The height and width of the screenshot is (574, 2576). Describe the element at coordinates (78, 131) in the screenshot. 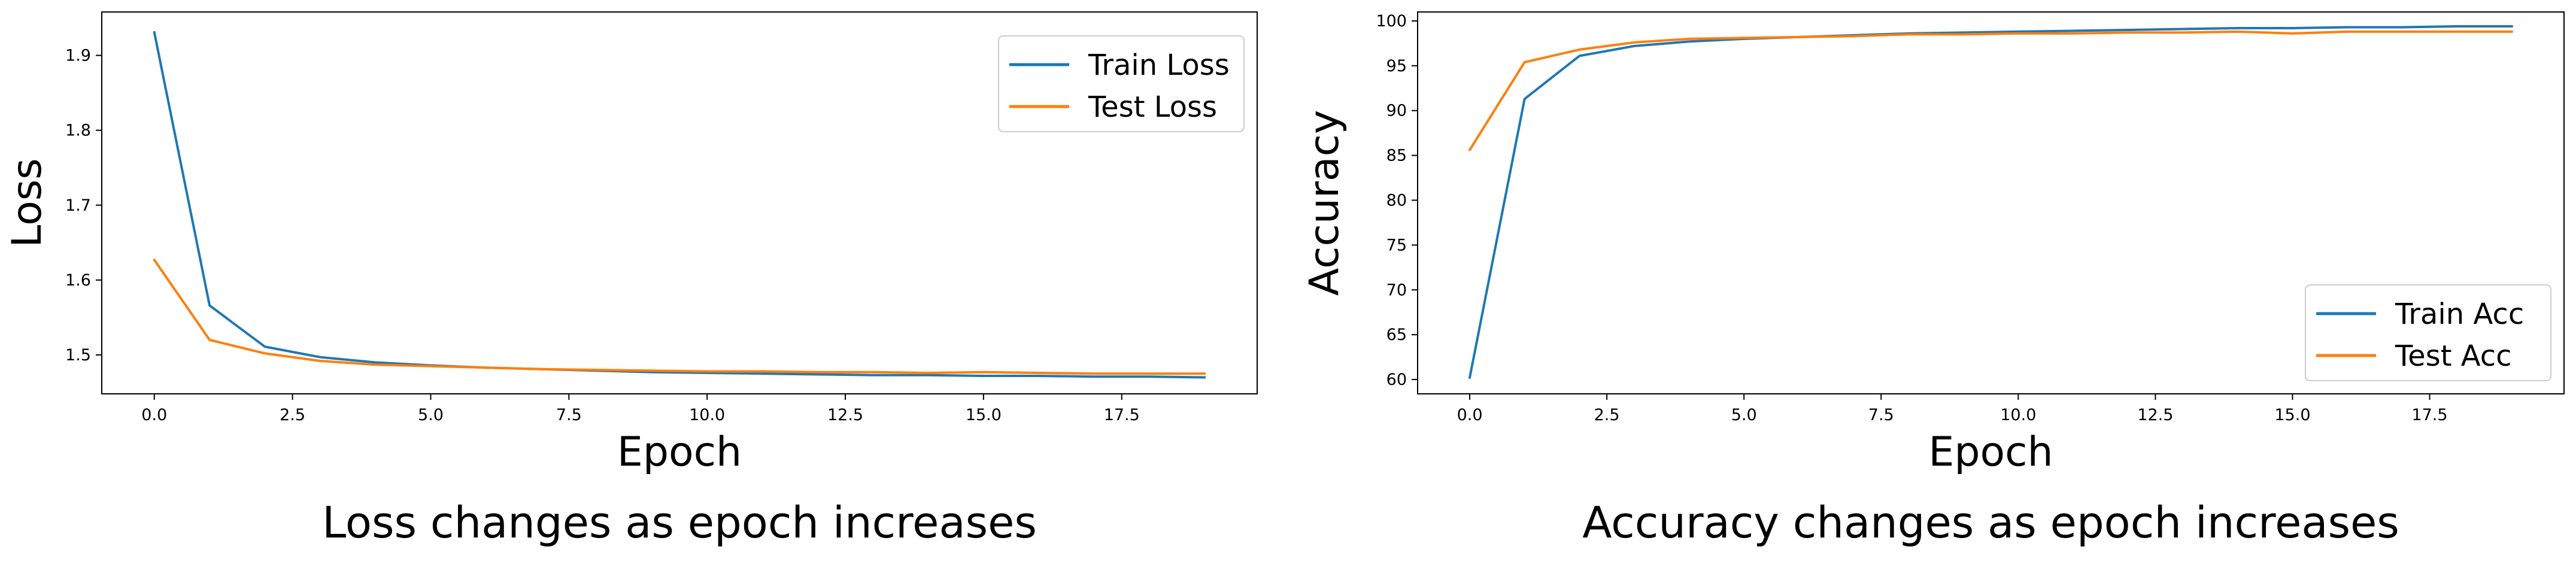

I see `y-tick-label: 1.8` at that location.